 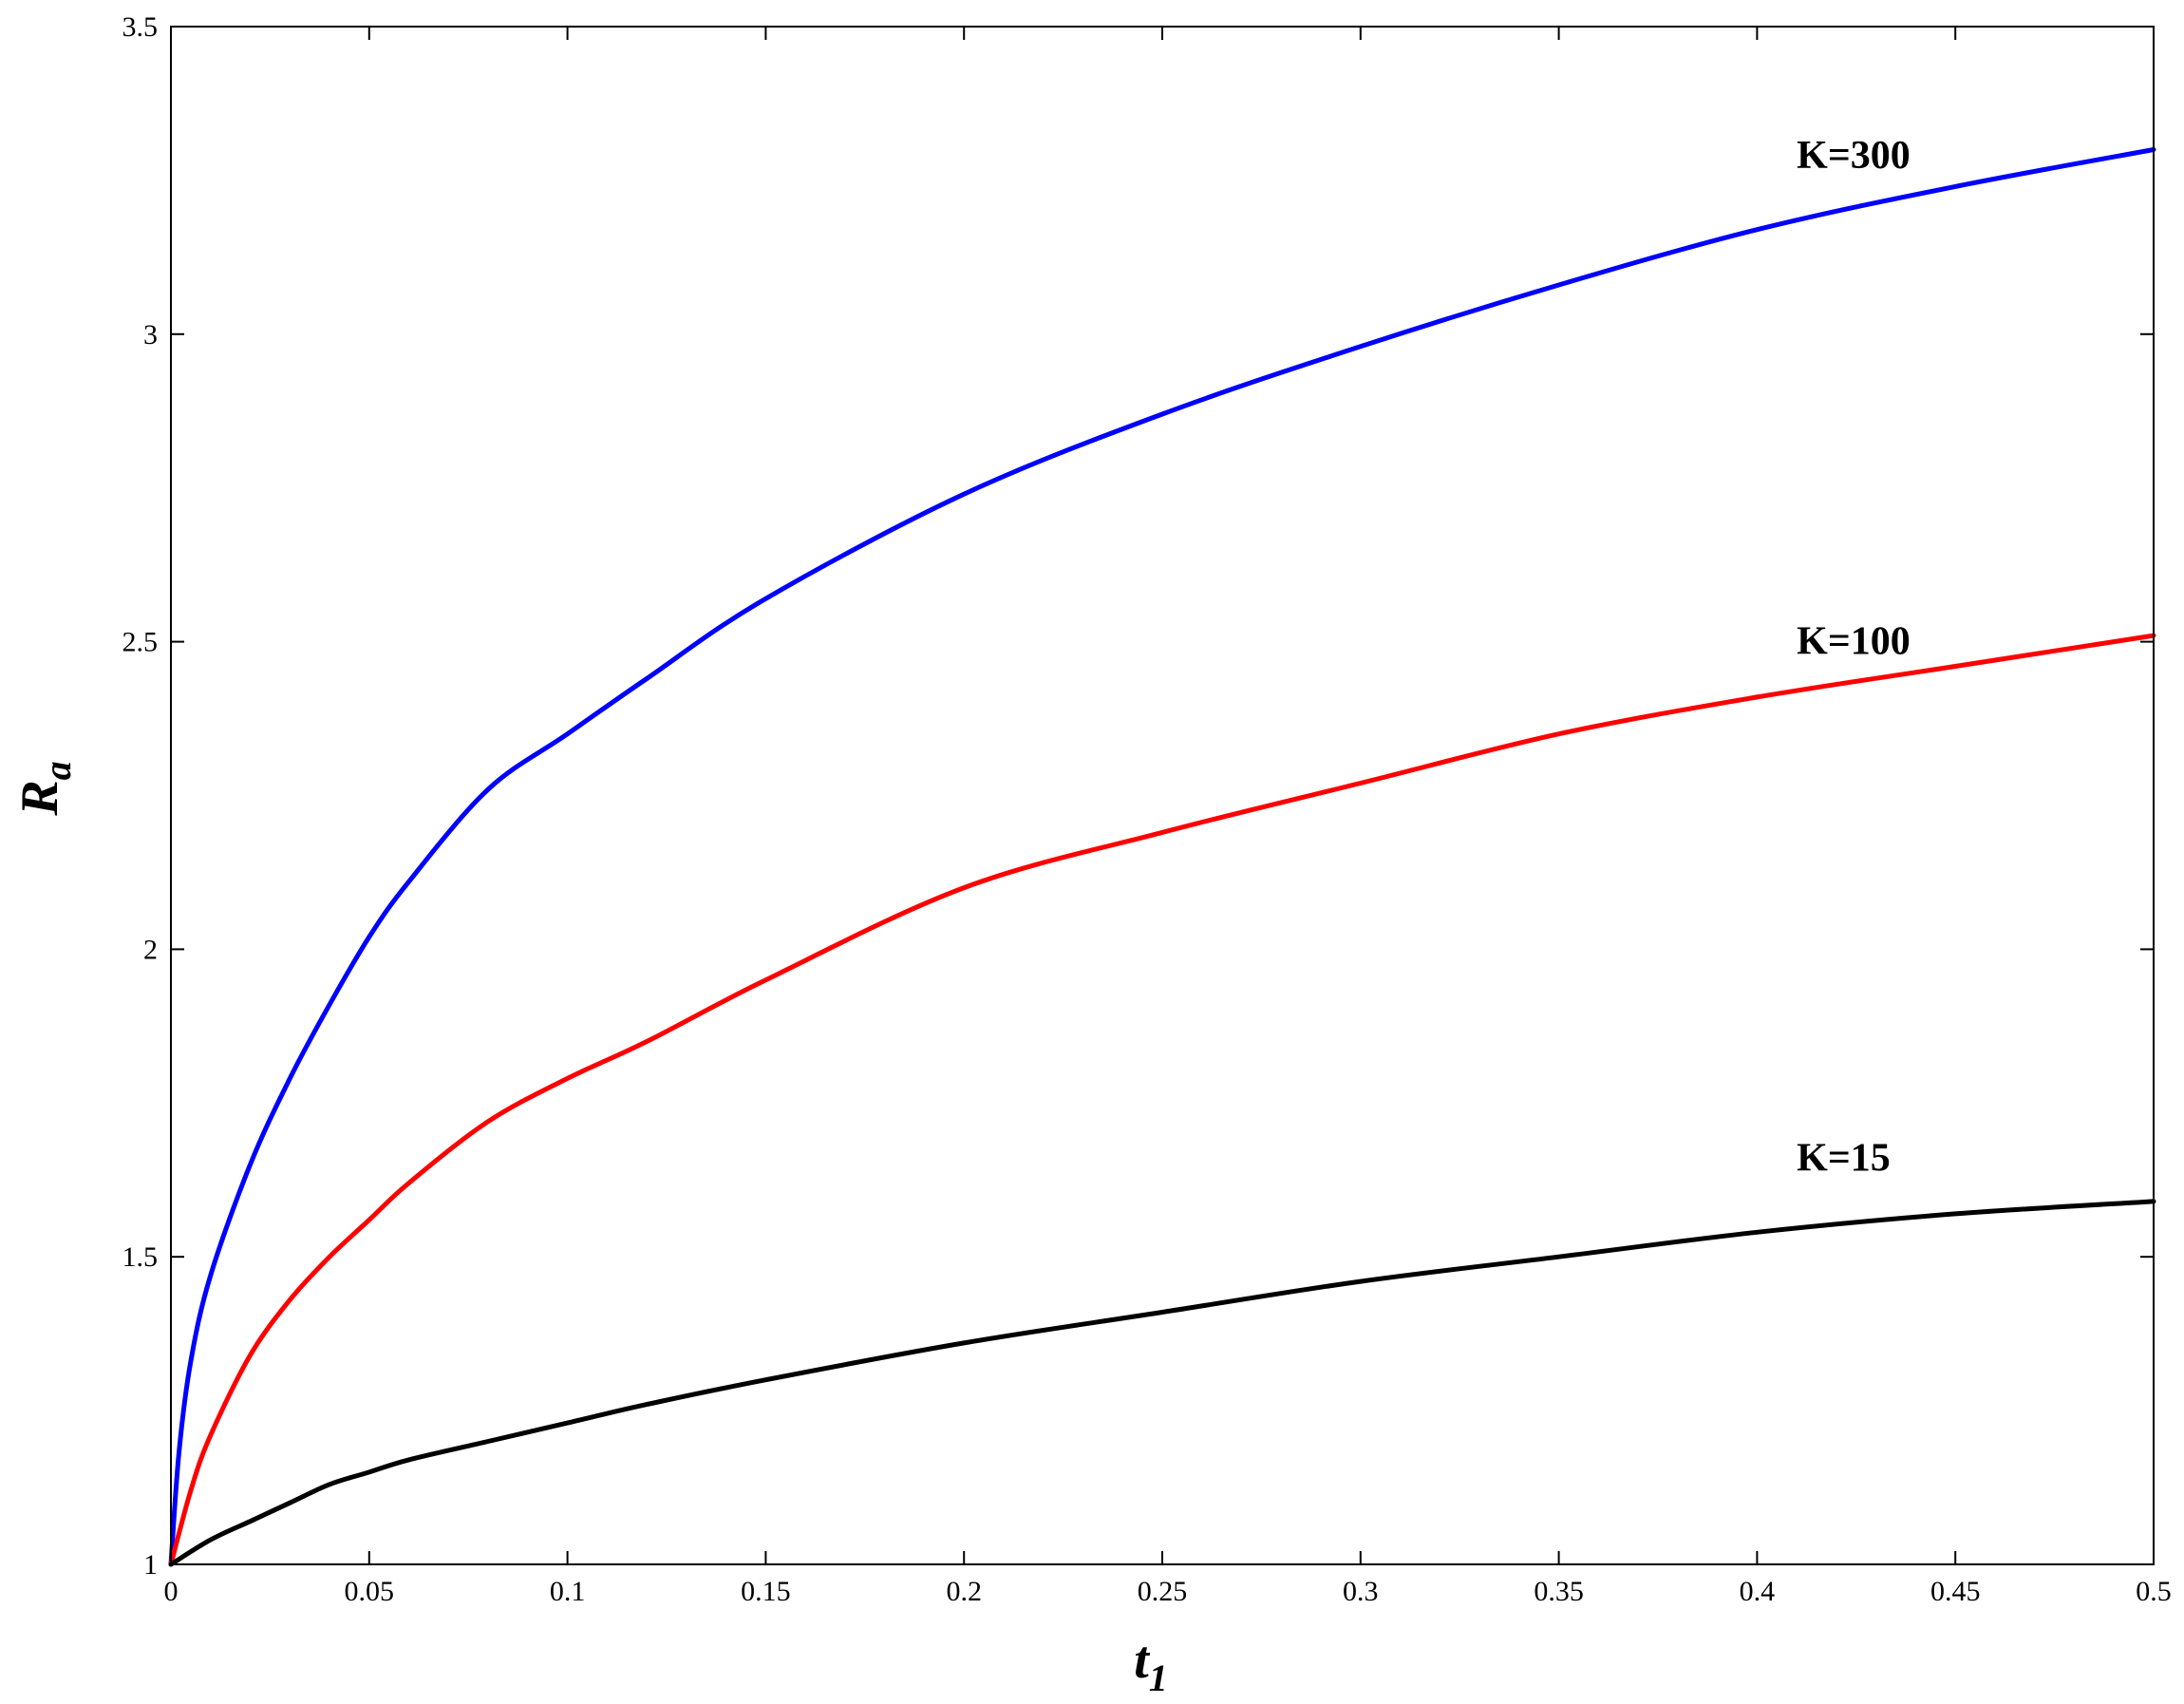 I want to click on y-axis-label-subscript: a, so click(x=58, y=770).